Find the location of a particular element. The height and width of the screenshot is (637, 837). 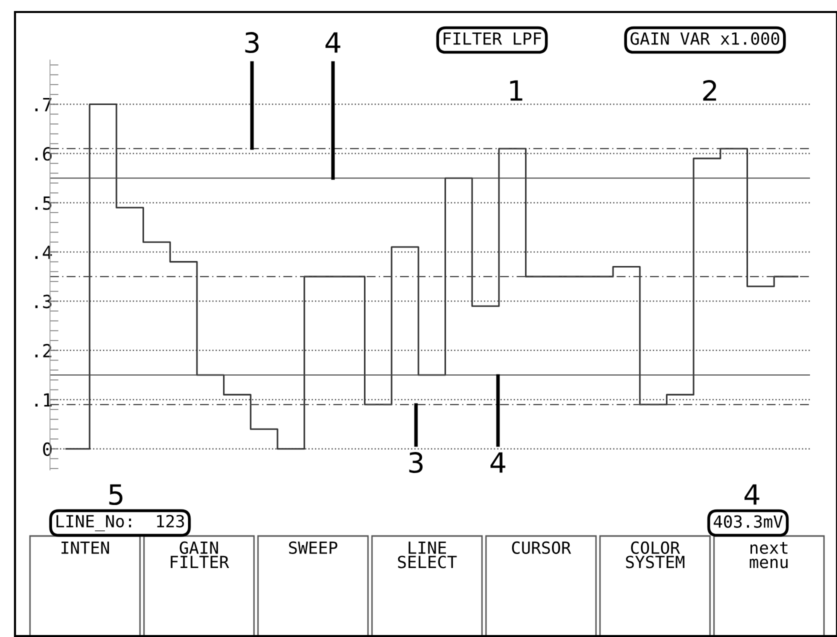

text: 403.3mV is located at coordinates (748, 521).